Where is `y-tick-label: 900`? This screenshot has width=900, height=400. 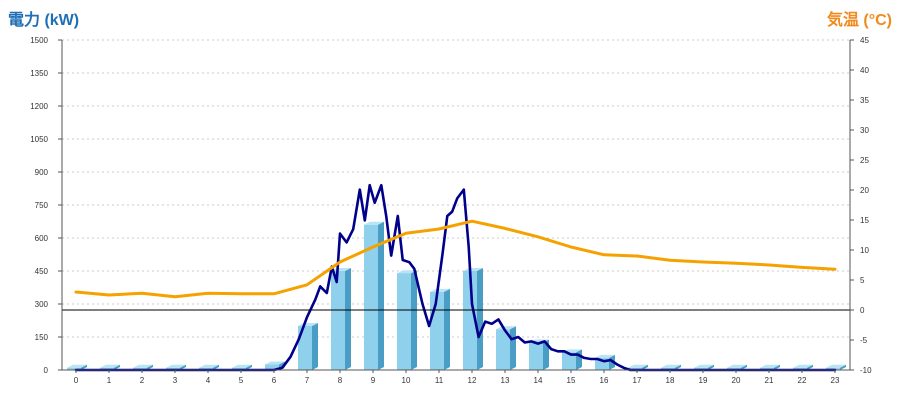
y-tick-label: 900 is located at coordinates (42, 172).